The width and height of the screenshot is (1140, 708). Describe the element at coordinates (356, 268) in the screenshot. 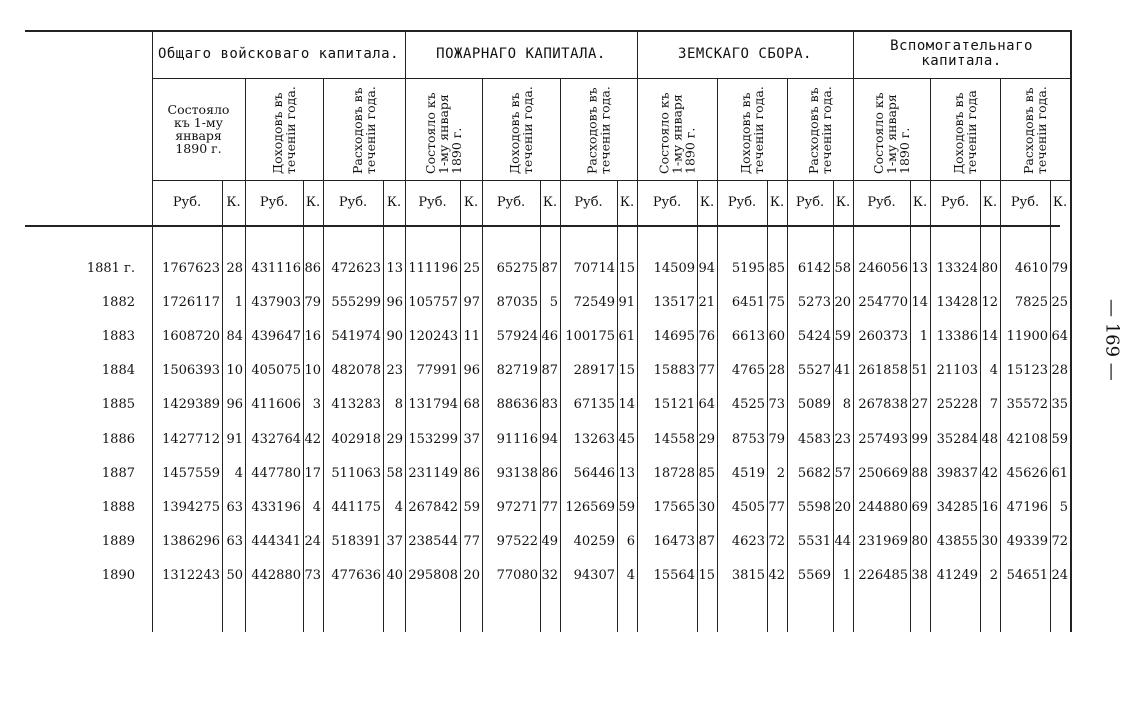

I see `table-cell: 472623` at that location.